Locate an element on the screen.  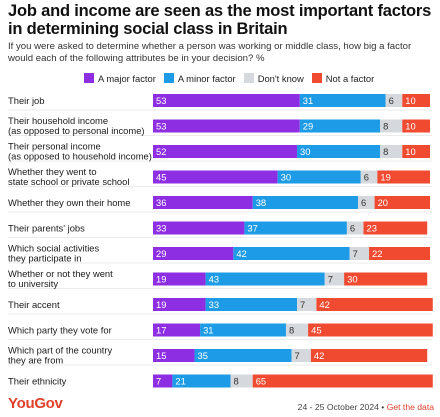
data-label-minor: 43 is located at coordinates (214, 278).